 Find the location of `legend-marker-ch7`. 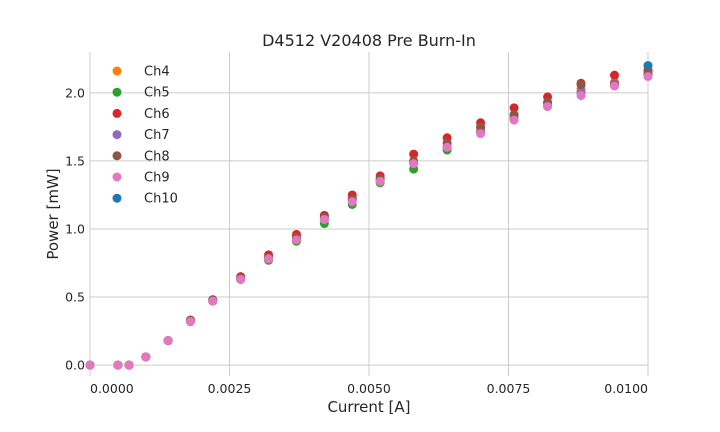

legend-marker-ch7 is located at coordinates (117, 135).